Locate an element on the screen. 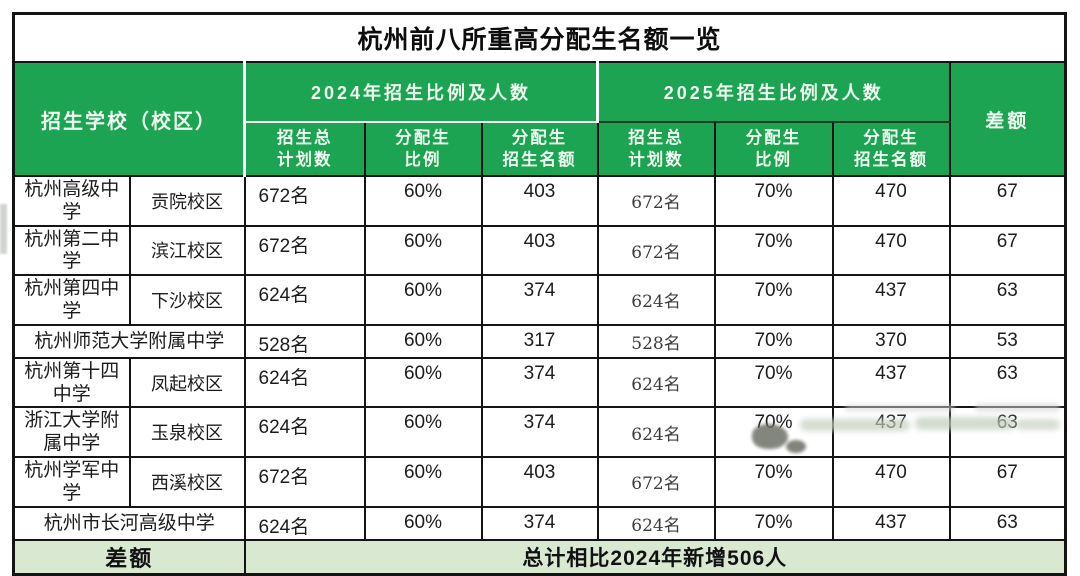  header-diff-col: 差额 is located at coordinates (1007, 119).